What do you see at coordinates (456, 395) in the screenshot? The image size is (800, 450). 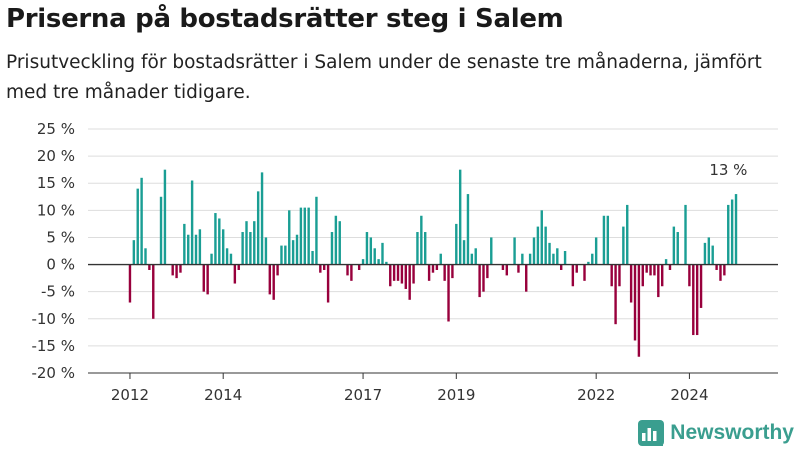 I see `x-tick-label: 2019` at bounding box center [456, 395].